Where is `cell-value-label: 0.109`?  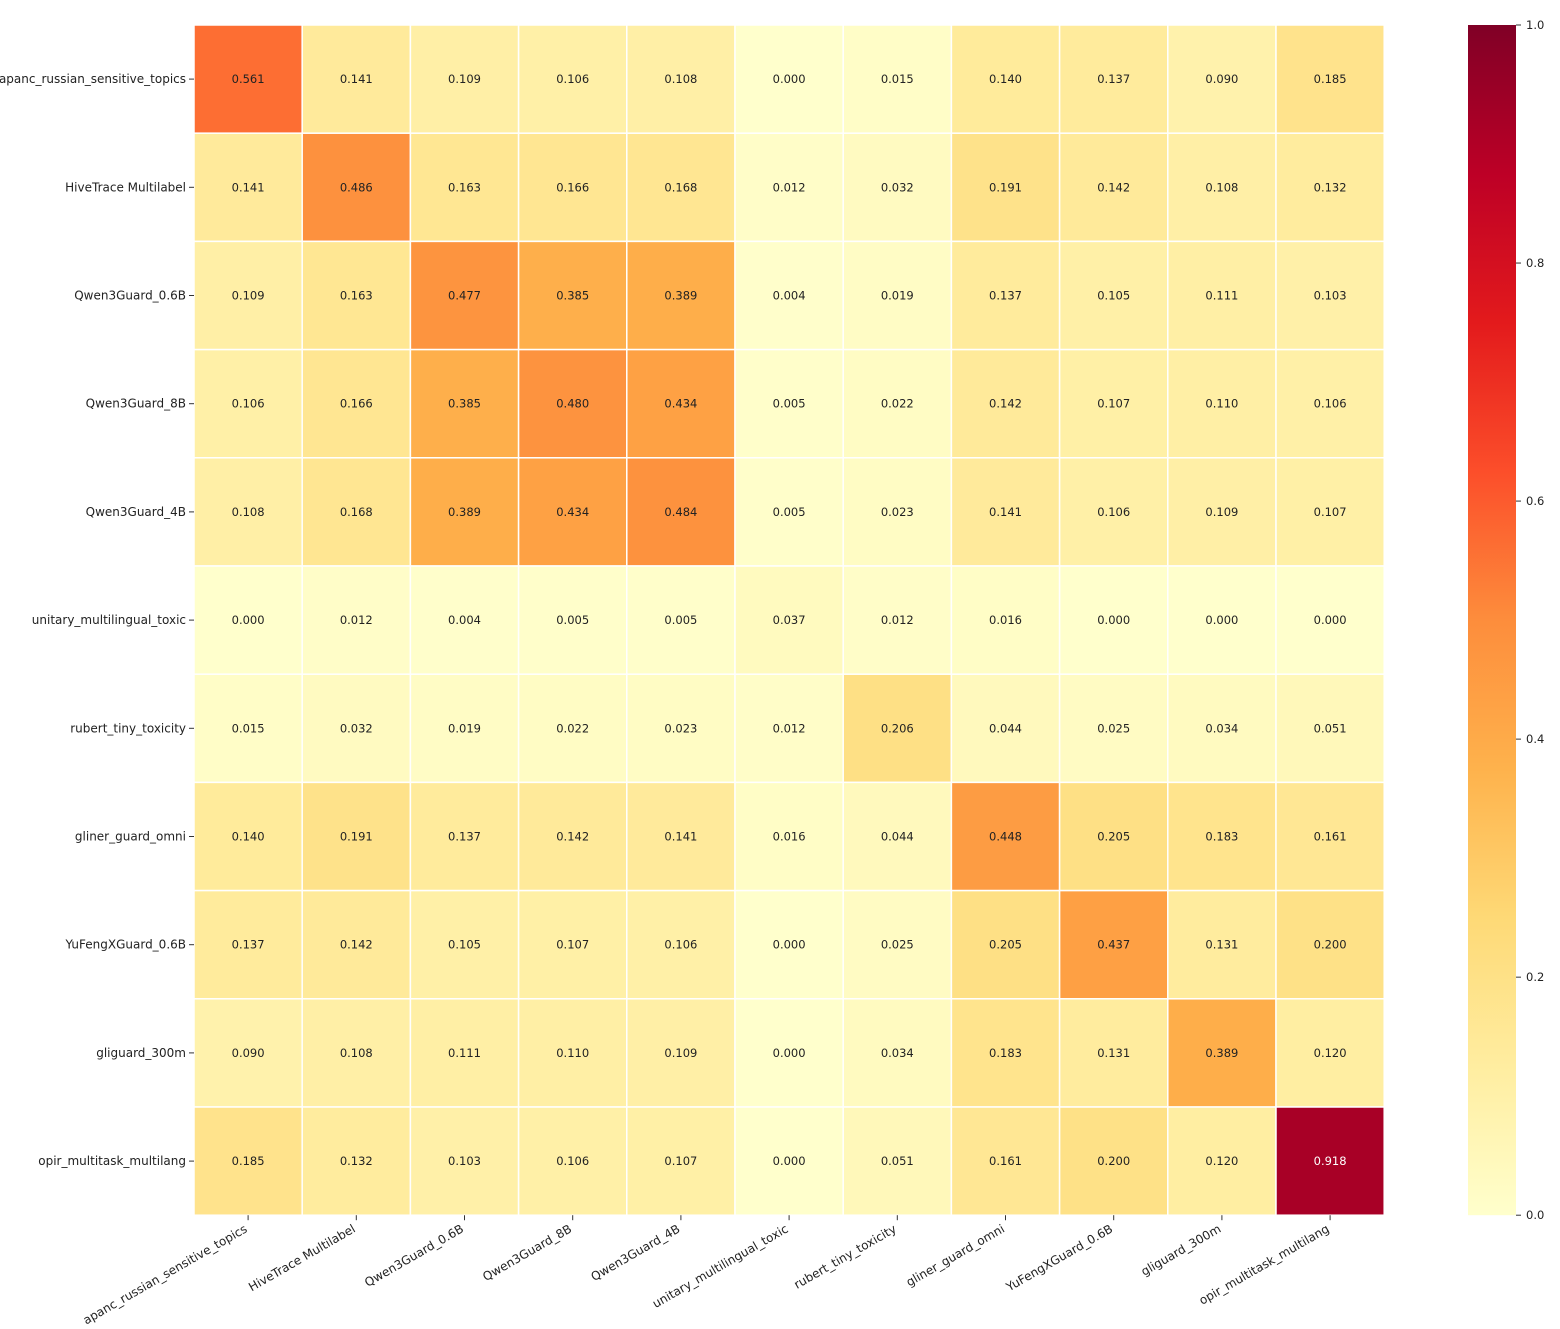 cell-value-label: 0.109 is located at coordinates (680, 1053).